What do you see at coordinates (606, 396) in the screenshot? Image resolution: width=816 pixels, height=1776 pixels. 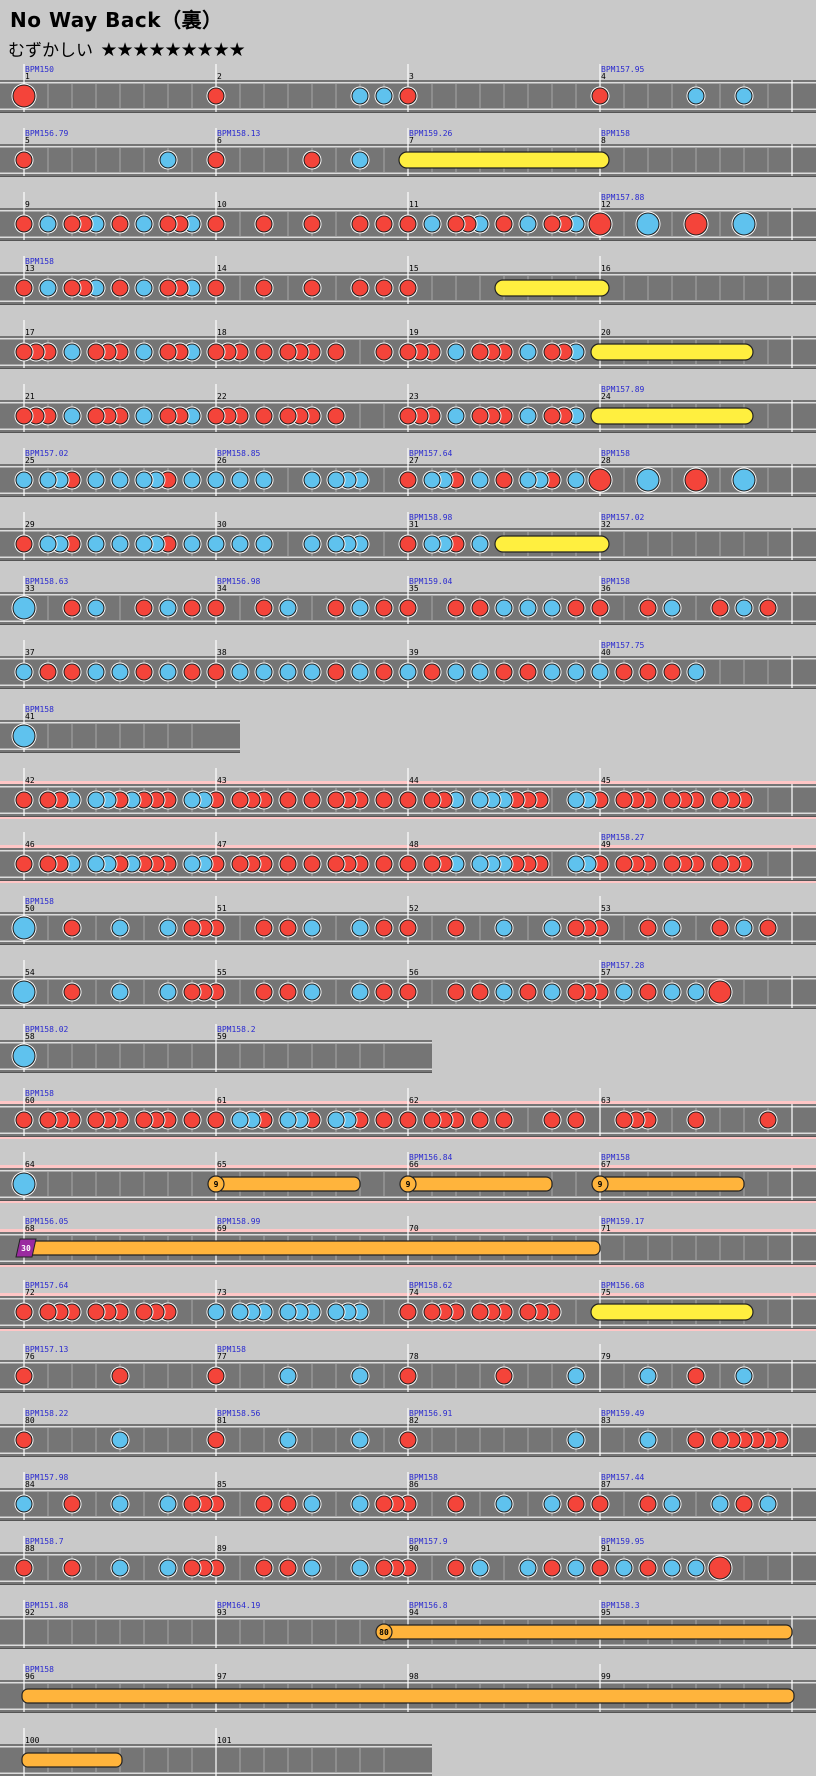 I see `measure-number: 24` at bounding box center [606, 396].